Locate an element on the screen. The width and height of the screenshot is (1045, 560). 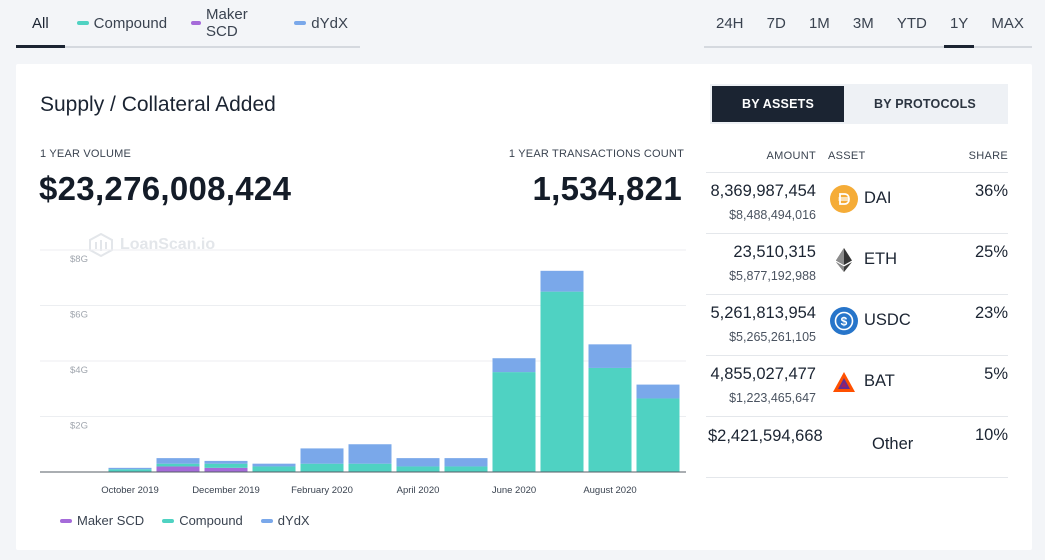
dai-icon is located at coordinates (844, 199).